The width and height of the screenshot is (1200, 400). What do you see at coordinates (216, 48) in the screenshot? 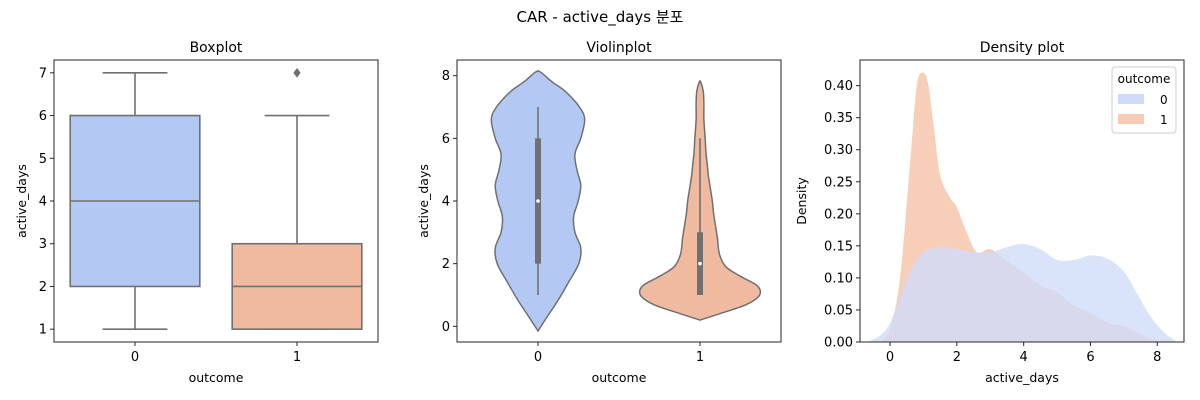
I see `boxplot-title: Boxplot` at bounding box center [216, 48].